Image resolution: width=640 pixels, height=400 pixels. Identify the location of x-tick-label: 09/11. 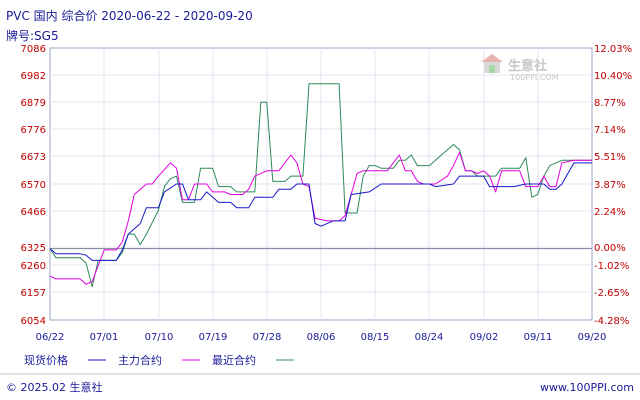
(538, 337).